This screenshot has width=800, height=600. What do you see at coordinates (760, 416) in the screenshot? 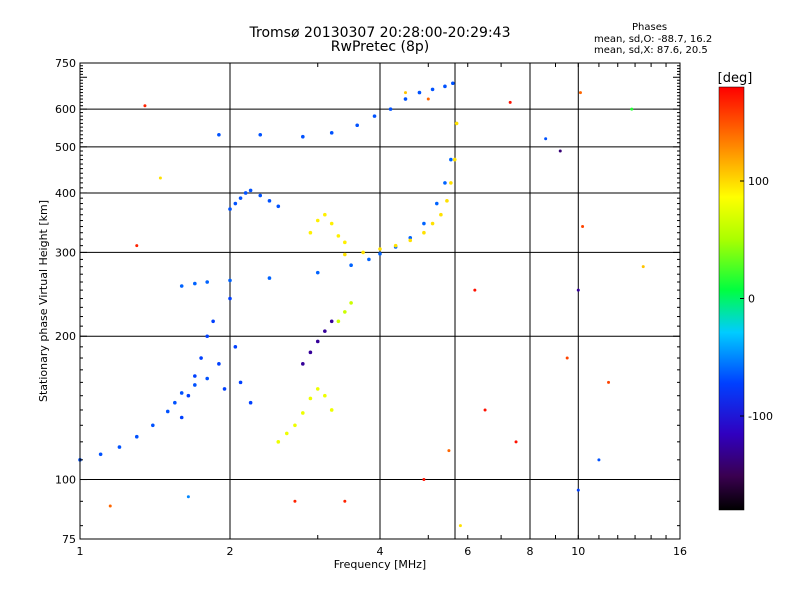
I see `colorbar-tick-label: -100` at bounding box center [760, 416].